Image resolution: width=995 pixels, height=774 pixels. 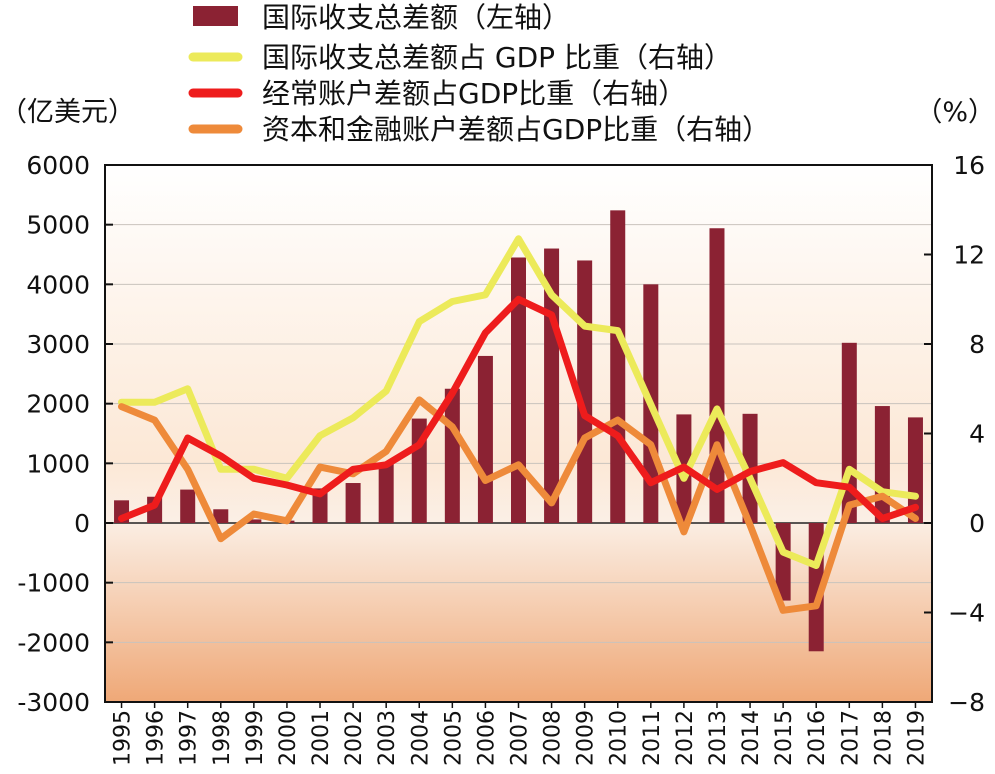 I want to click on legend-item-current-account: 经常账户差额占GDP比重（右轴）, so click(x=437, y=93).